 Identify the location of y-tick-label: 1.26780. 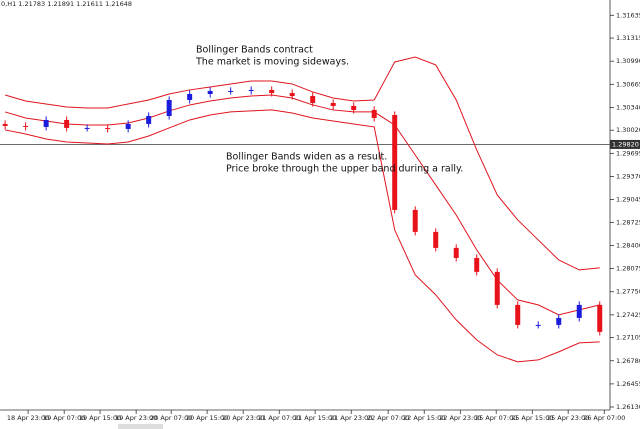
(628, 361).